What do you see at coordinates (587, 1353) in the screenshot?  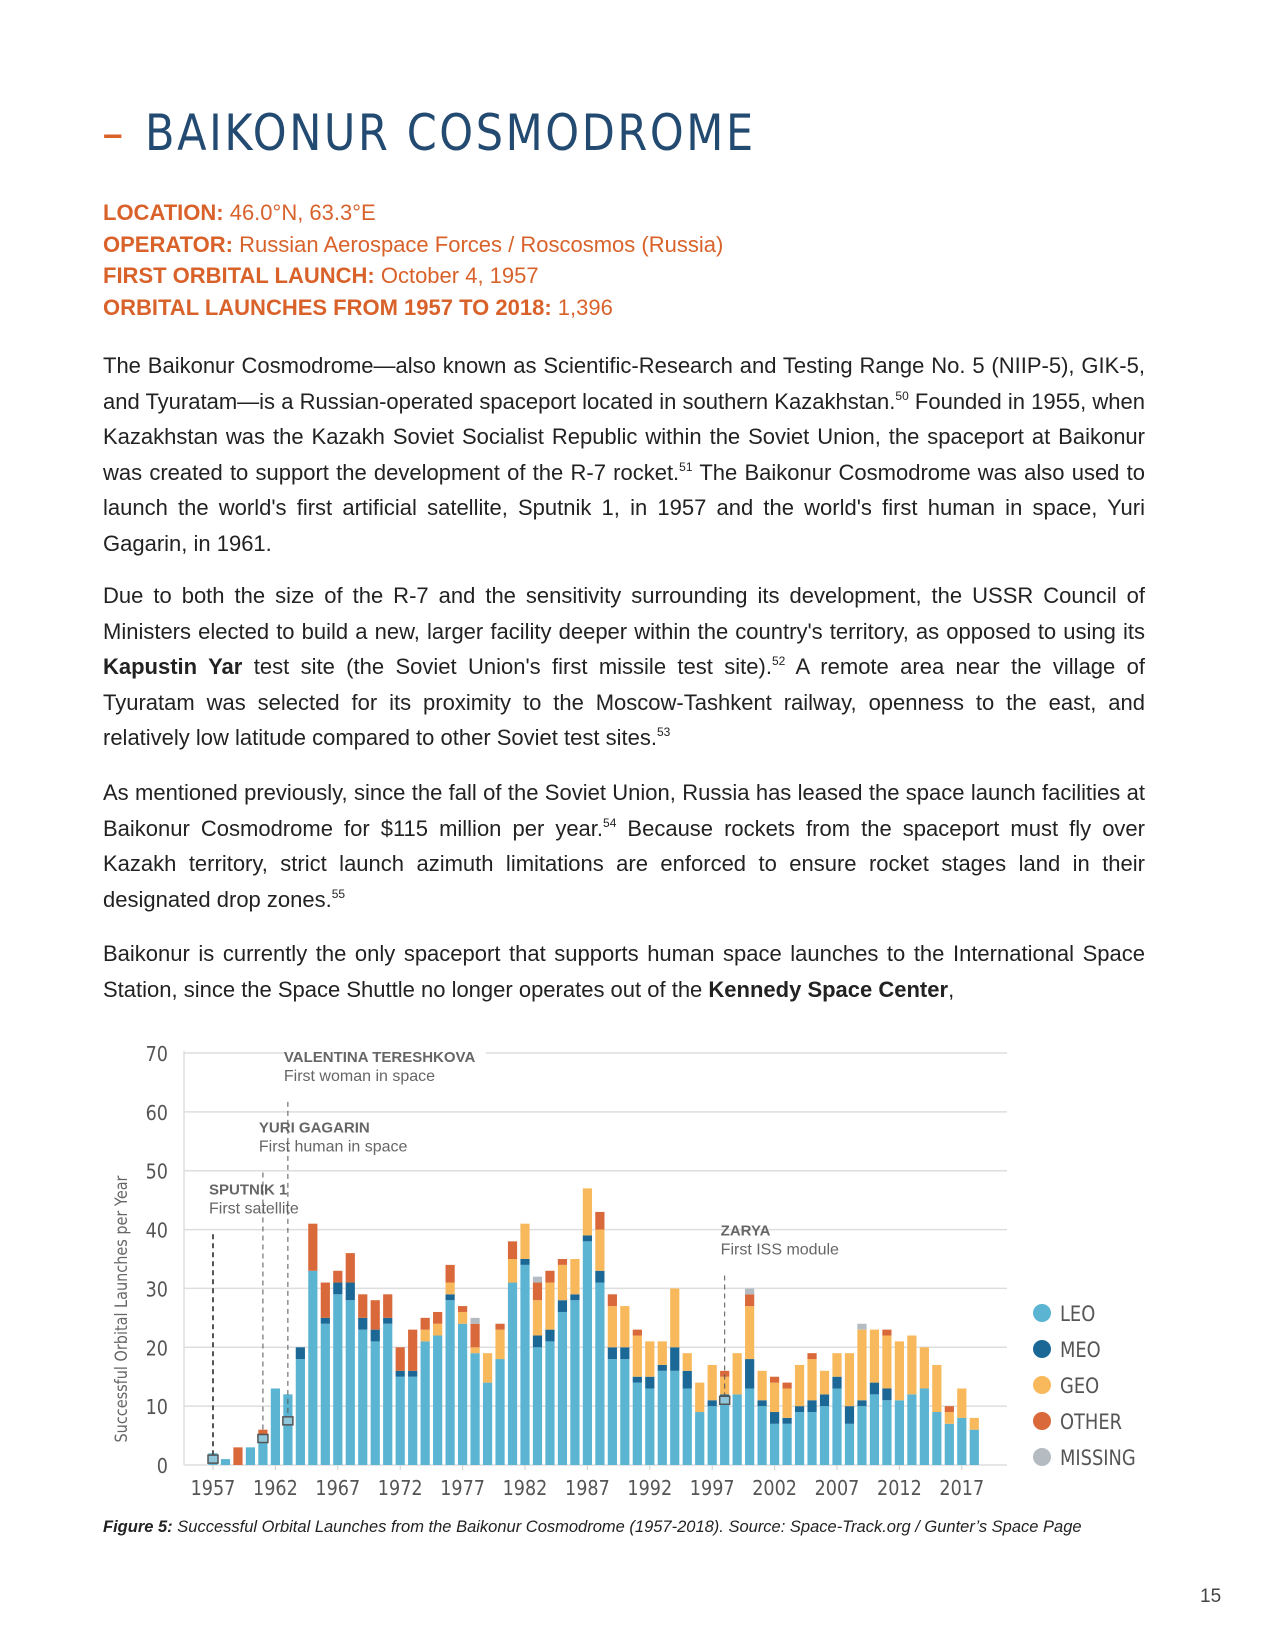 I see `bar-leo-1987` at bounding box center [587, 1353].